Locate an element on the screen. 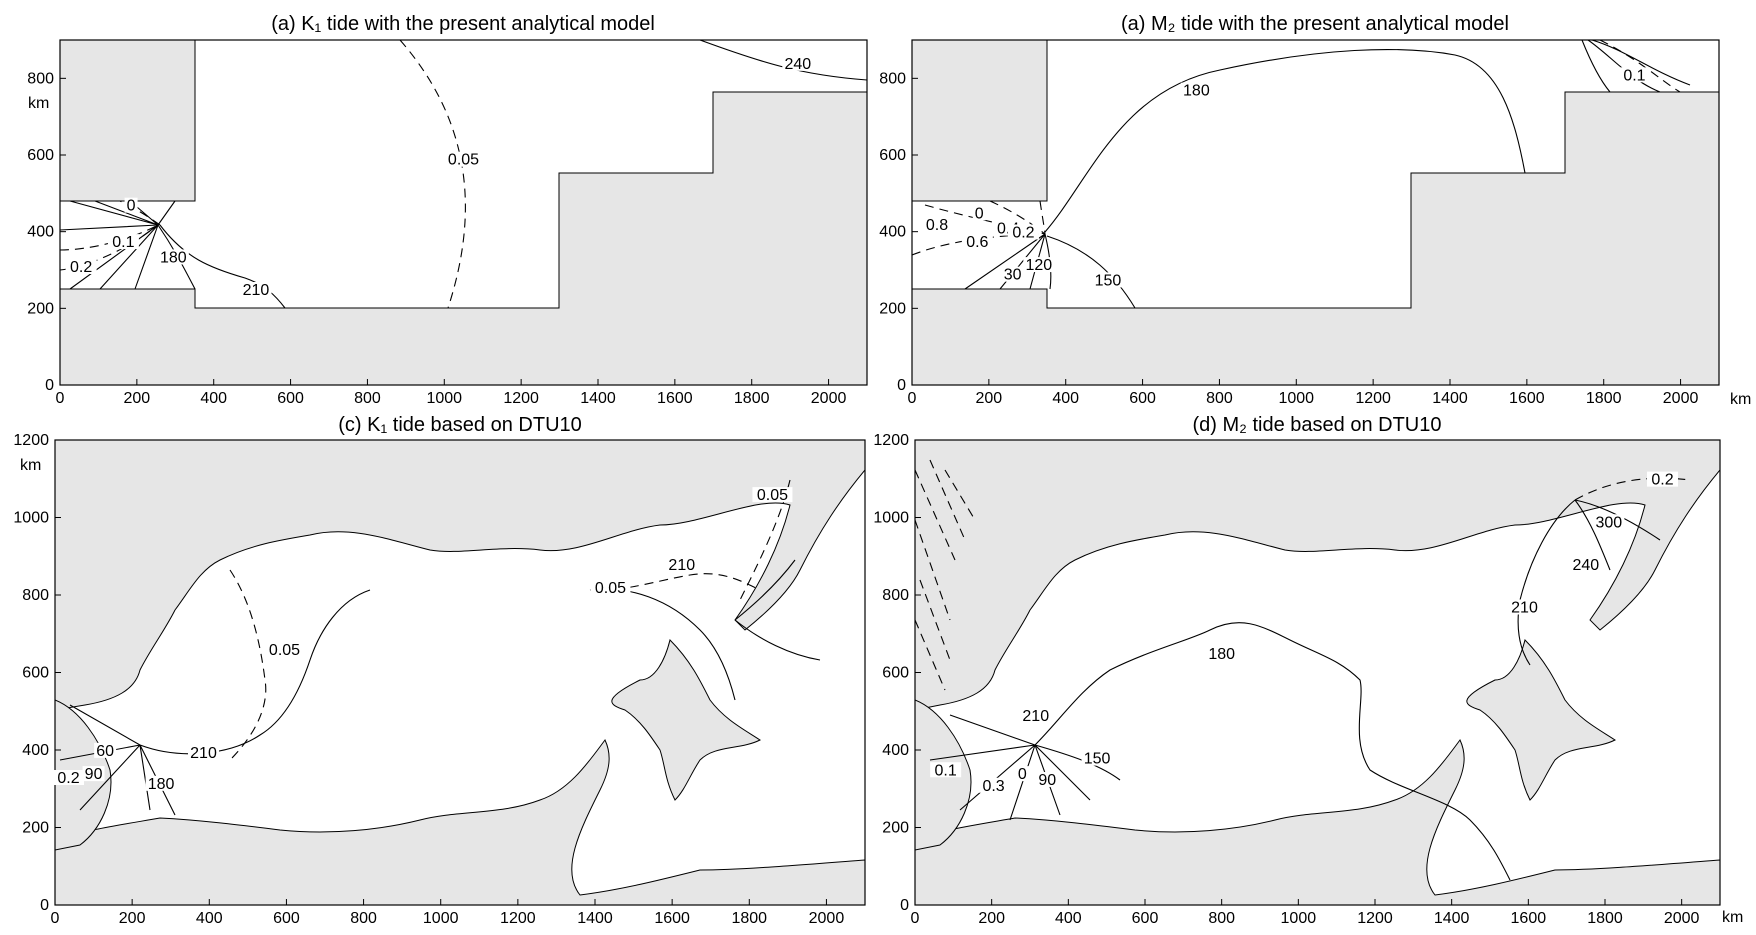 The height and width of the screenshot is (935, 1756). contour-amp-west-dense is located at coordinates (945, 575).